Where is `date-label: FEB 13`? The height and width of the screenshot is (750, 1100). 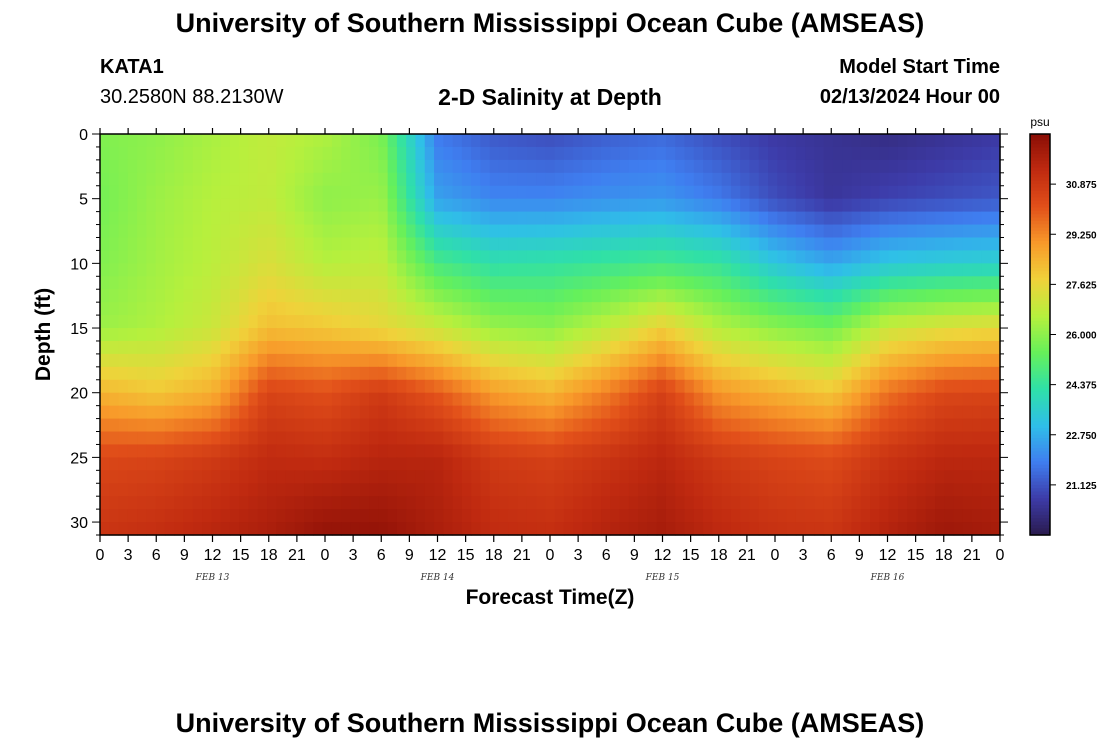
date-label: FEB 13 is located at coordinates (212, 578).